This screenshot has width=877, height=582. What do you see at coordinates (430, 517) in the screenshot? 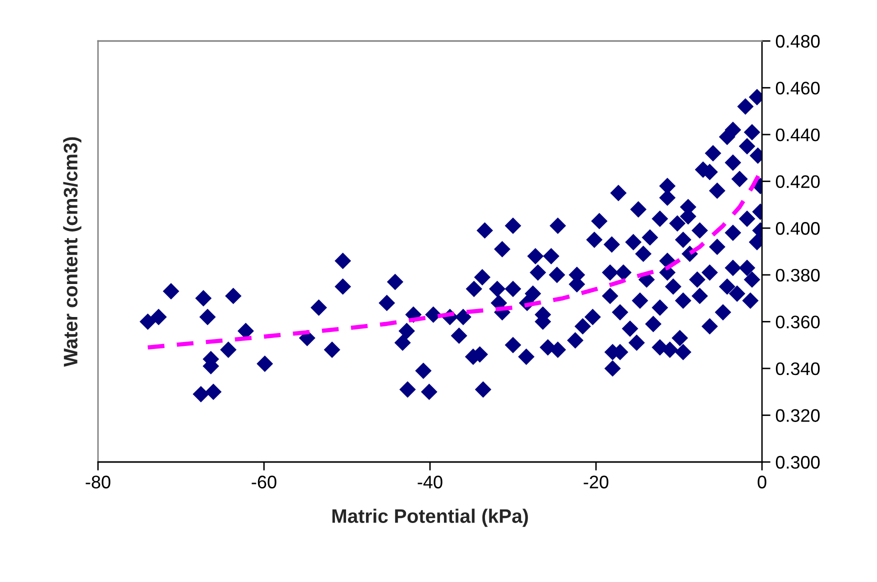
I see `x-axis-title: Matric Potential (kPa)` at bounding box center [430, 517].